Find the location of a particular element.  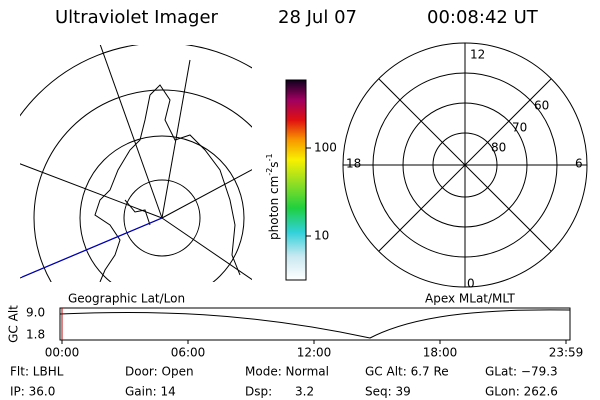

altitude-frame is located at coordinates (315, 324).